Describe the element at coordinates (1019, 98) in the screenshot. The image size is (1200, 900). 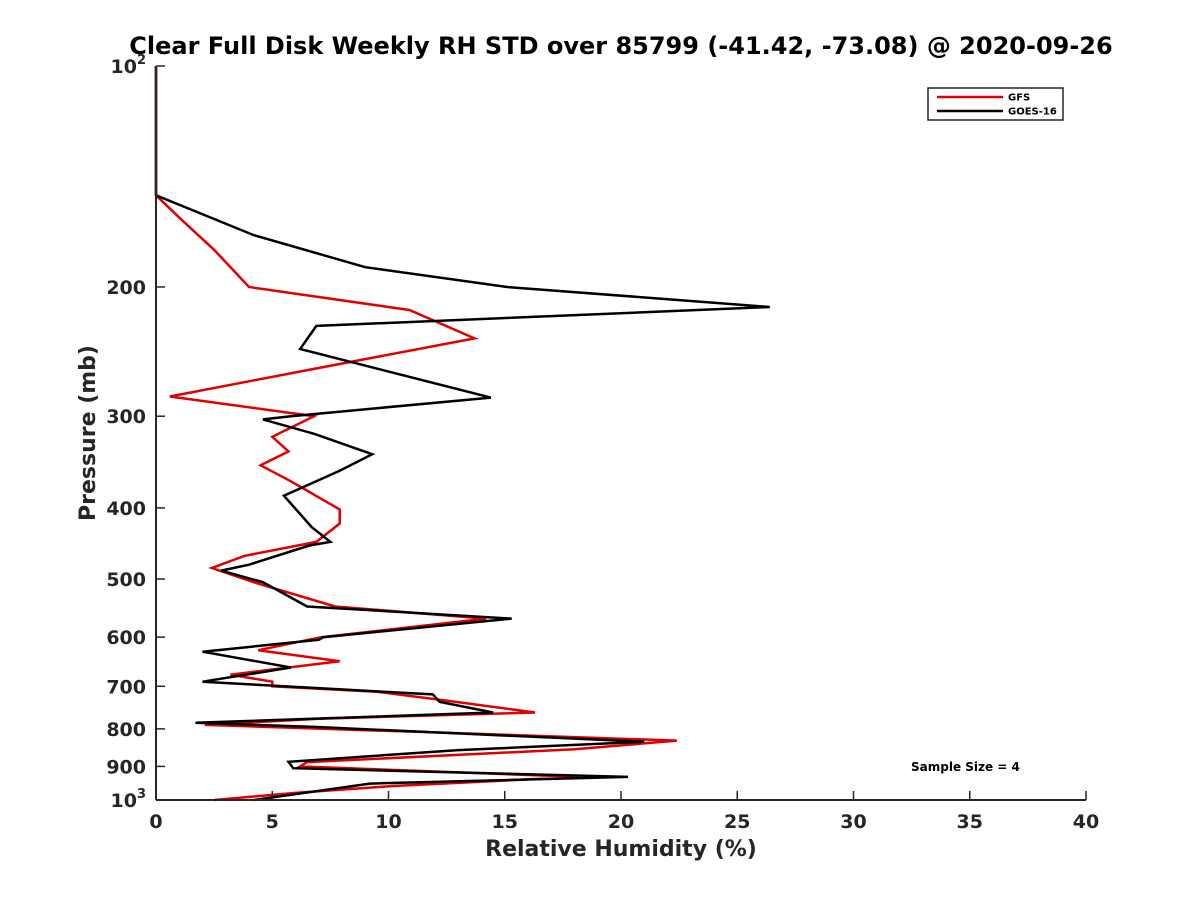
I see `legend-label: GFS` at that location.